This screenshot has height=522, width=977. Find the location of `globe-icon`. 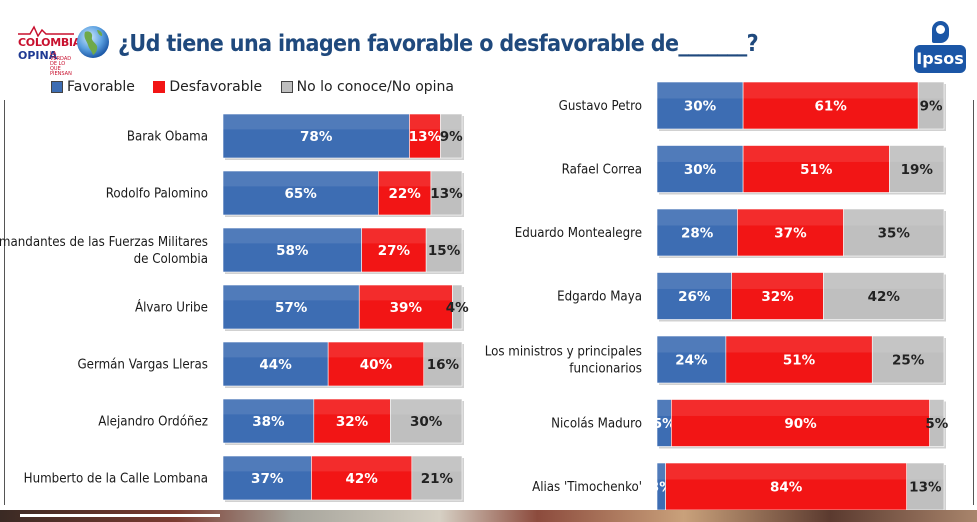

globe-icon is located at coordinates (93, 42).